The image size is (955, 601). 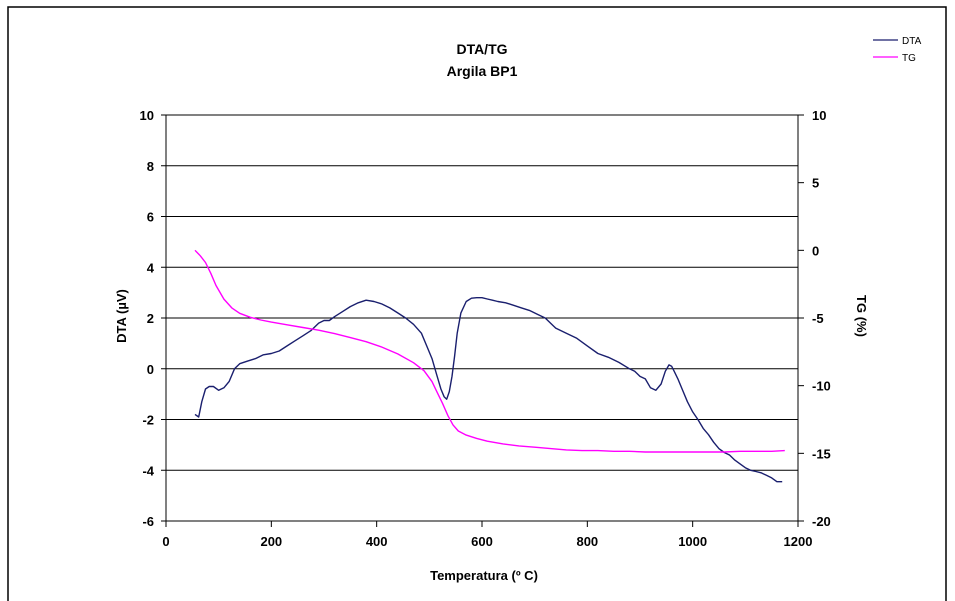 What do you see at coordinates (821, 453) in the screenshot?
I see `y2-tick-label: -15` at bounding box center [821, 453].